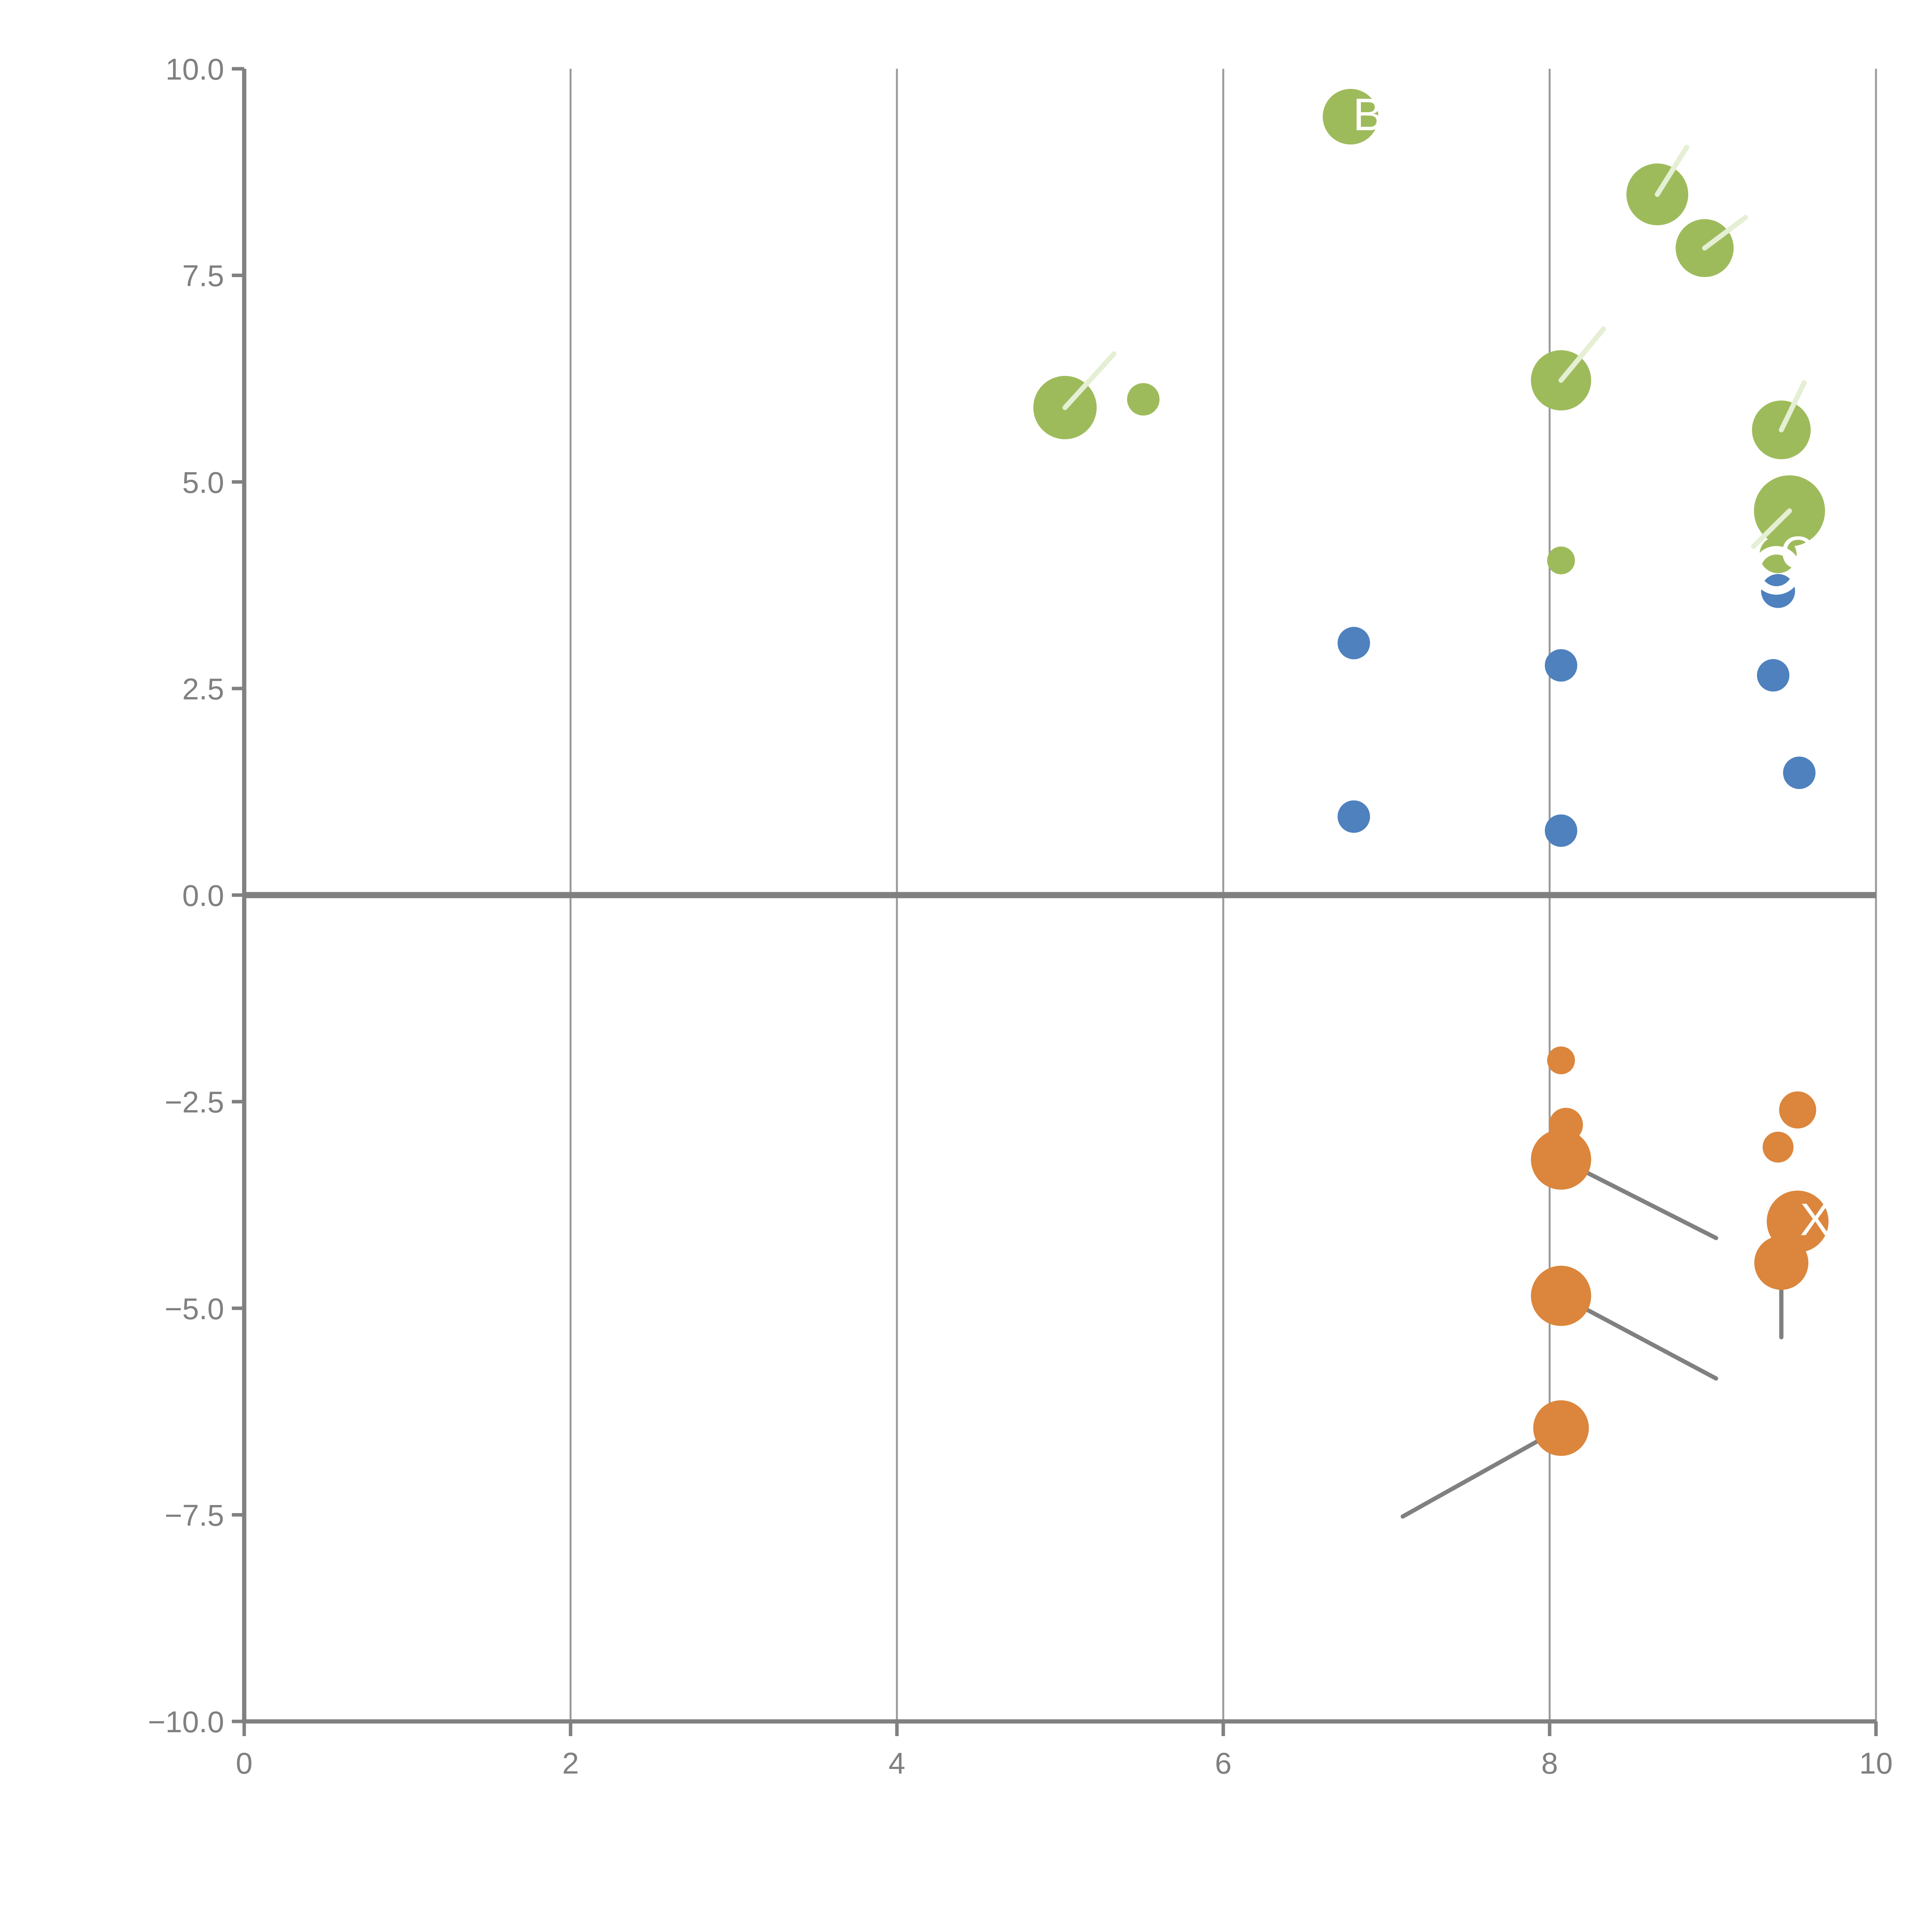  Describe the element at coordinates (244, 1763) in the screenshot. I see `x-tick-label-0: 0` at that location.